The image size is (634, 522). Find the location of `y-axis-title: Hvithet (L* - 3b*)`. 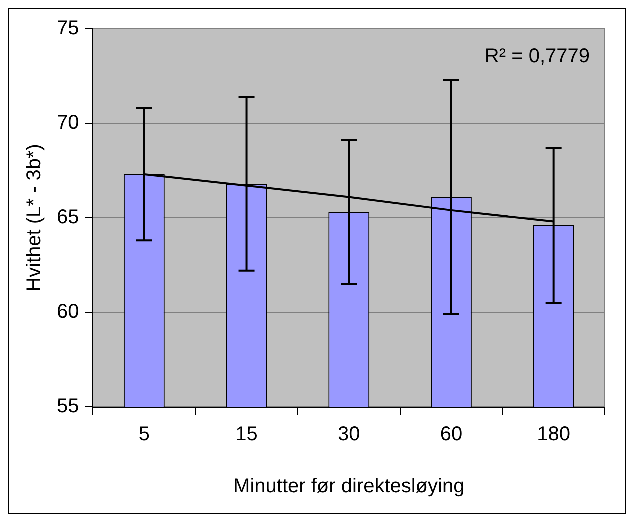

y-axis-title: Hvithet (L* - 3b*) is located at coordinates (35, 218).